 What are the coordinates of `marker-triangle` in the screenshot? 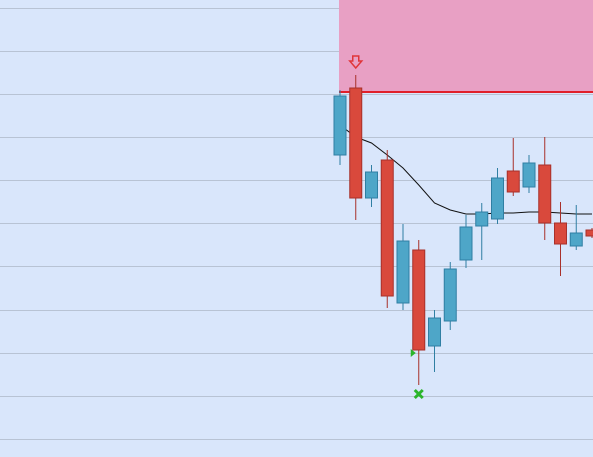 It's located at (413, 353).